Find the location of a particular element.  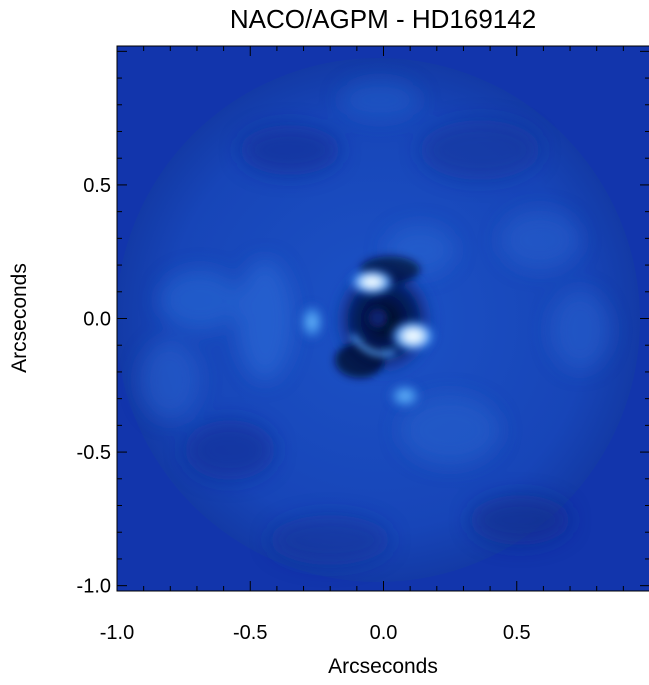

y-tick-label: 0.5 is located at coordinates (97, 186).